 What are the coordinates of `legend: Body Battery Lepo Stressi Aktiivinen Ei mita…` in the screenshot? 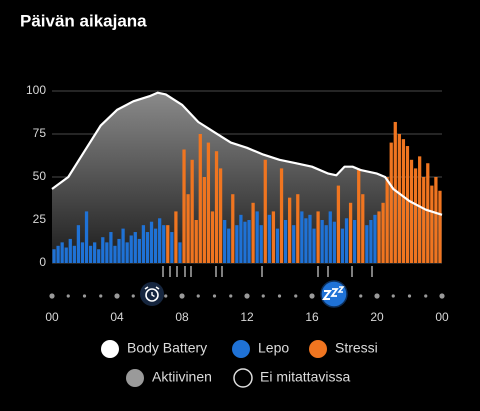 It's located at (239, 364).